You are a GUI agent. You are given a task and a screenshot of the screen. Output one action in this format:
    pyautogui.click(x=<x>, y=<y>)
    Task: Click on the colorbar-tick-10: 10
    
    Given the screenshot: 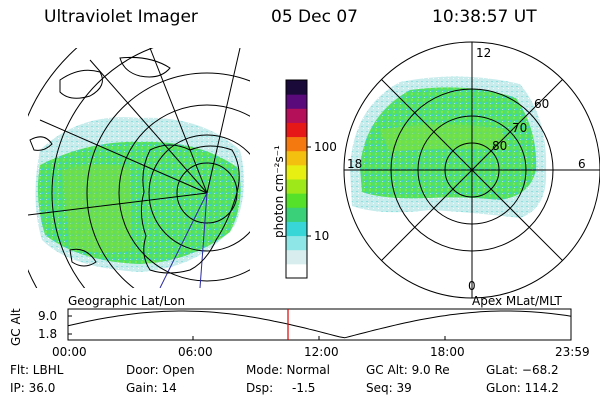 What is the action you would take?
    pyautogui.click(x=322, y=236)
    